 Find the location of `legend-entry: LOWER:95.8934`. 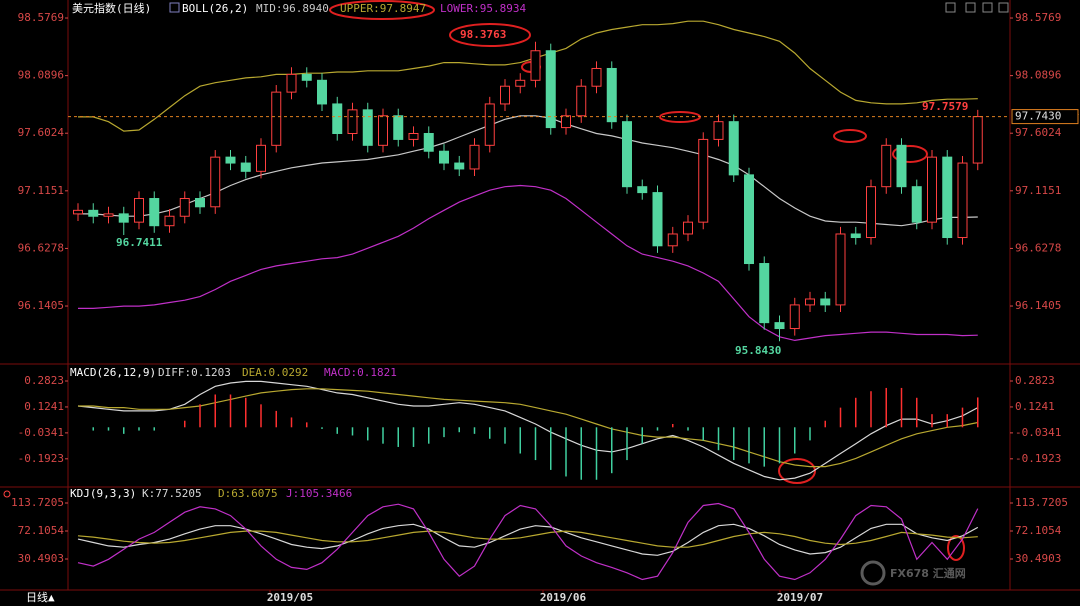

legend-entry: LOWER:95.8934 is located at coordinates (483, 8).